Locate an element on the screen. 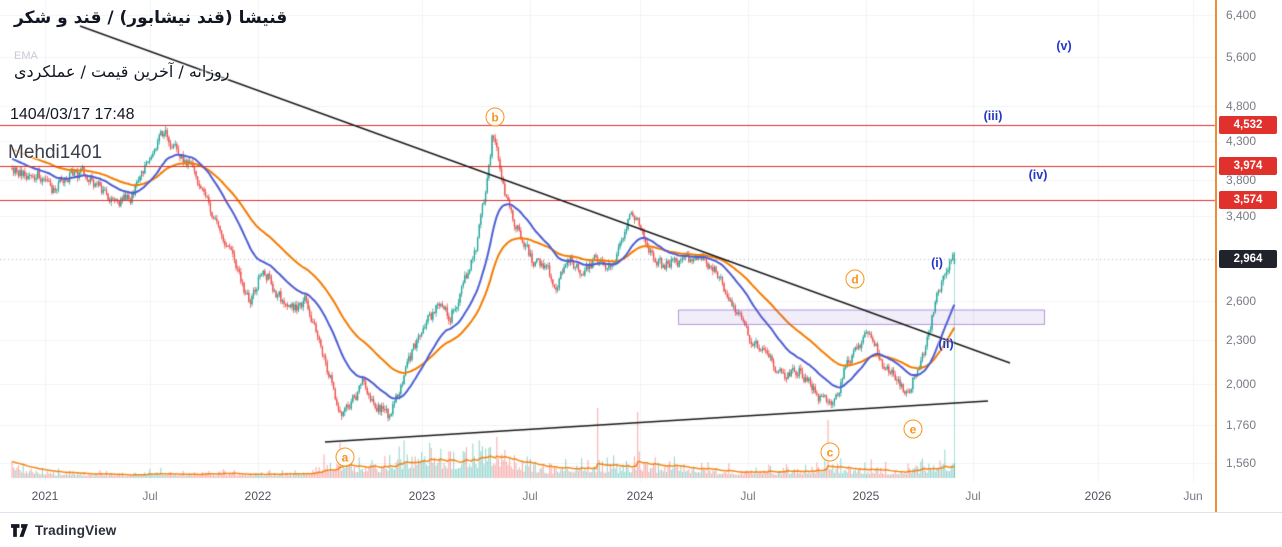  tradingview-logo-icon is located at coordinates (19, 530).